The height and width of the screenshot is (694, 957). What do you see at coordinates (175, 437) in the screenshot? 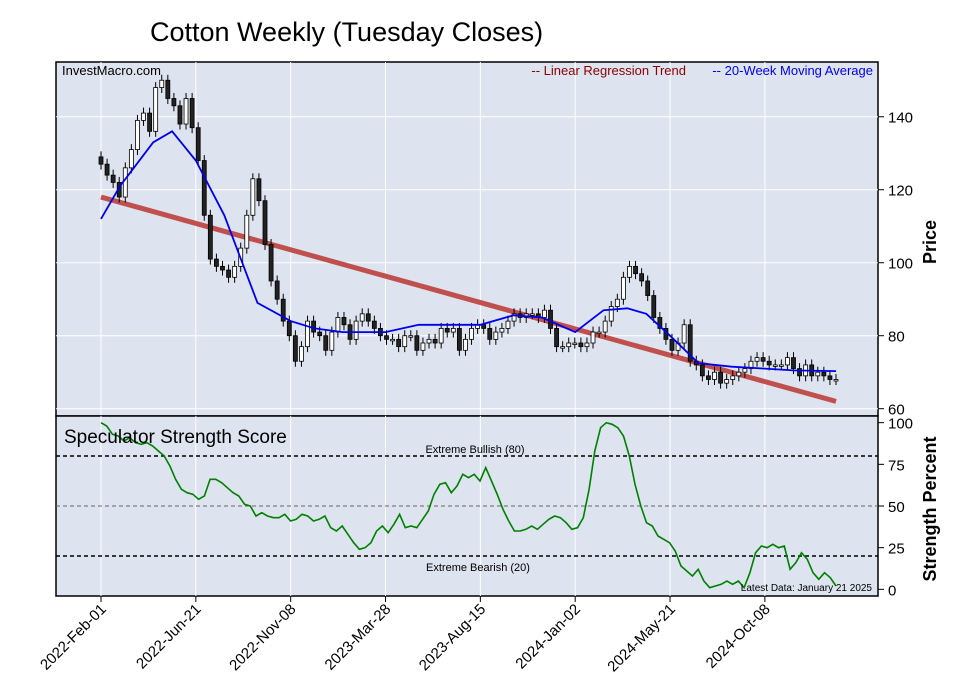
I see `strength-panel-title: Speculator Strength Score` at bounding box center [175, 437].